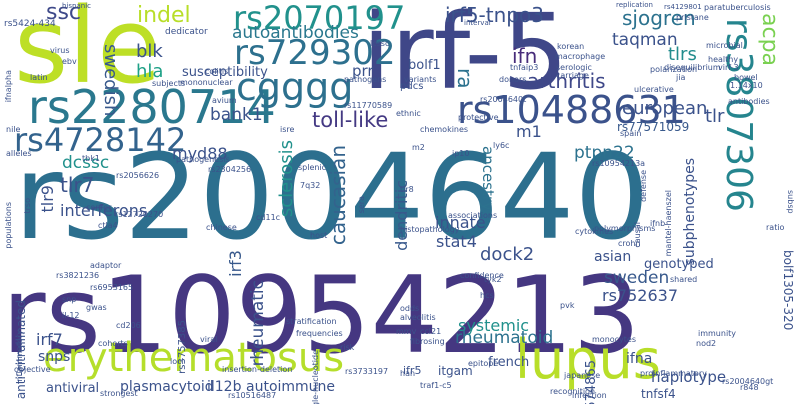 This screenshot has height=404, width=808. I want to click on word: host, so click(319, 235).